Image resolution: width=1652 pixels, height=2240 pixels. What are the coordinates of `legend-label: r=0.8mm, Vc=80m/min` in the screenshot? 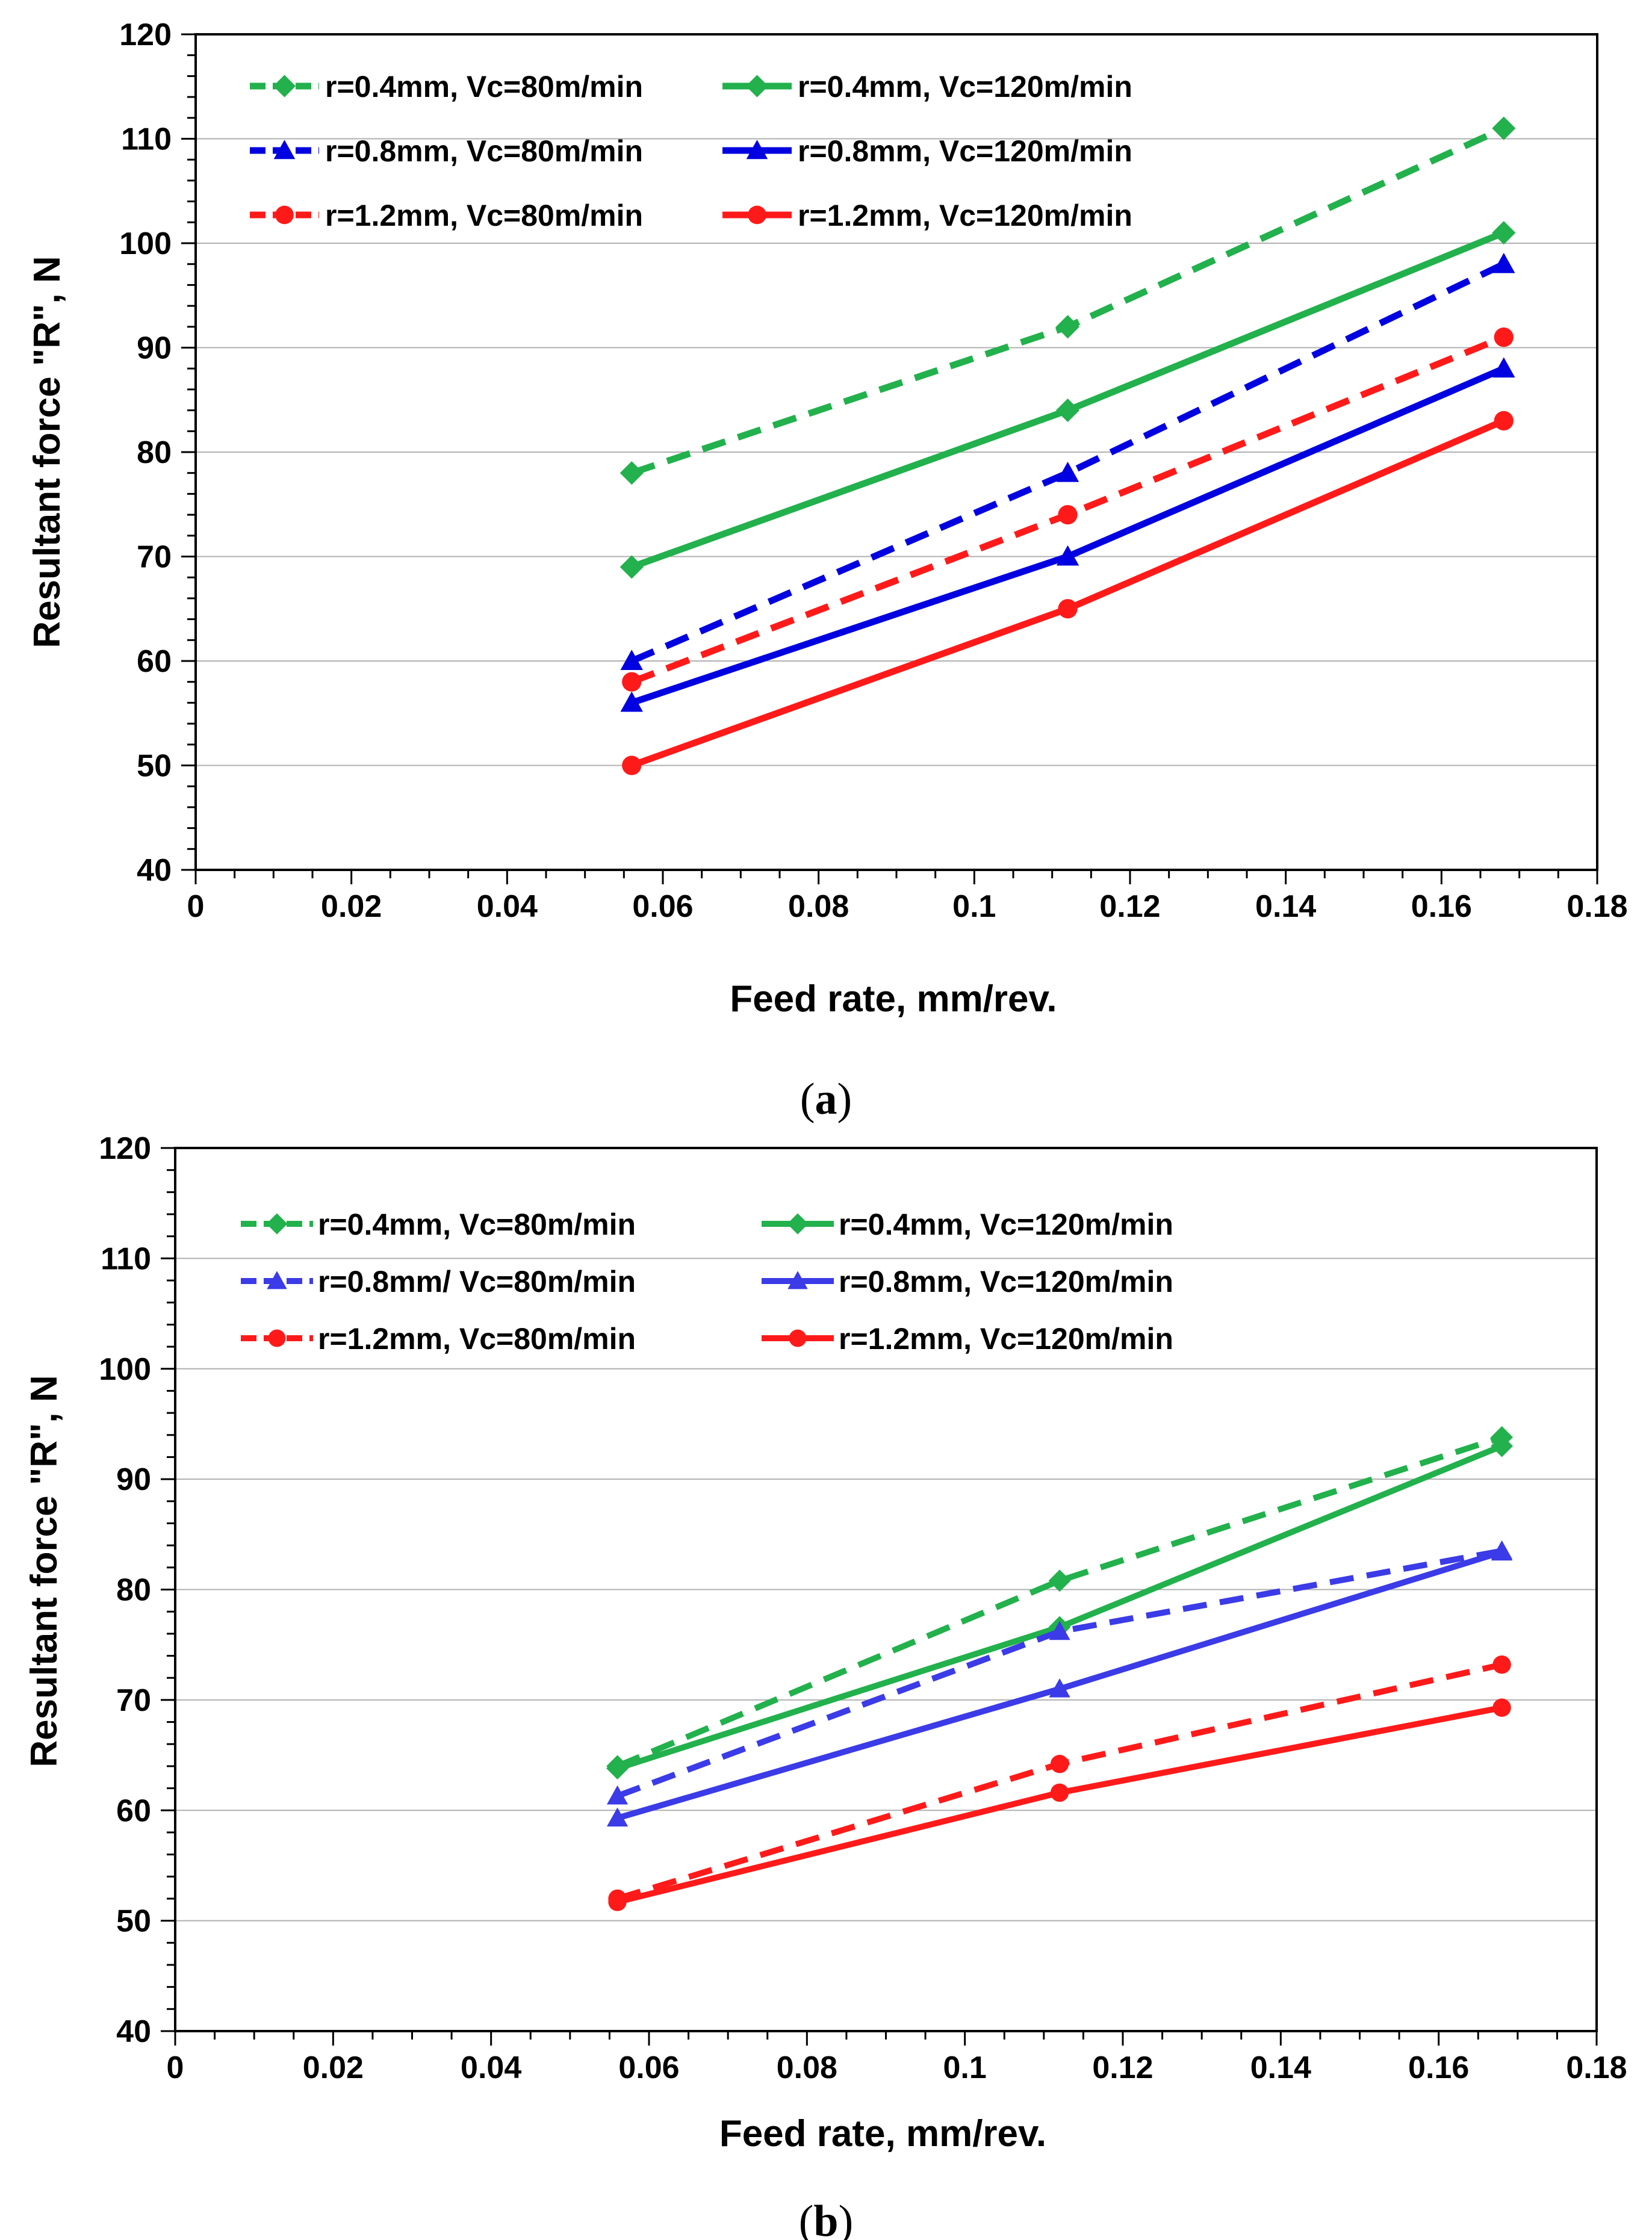 It's located at (484, 151).